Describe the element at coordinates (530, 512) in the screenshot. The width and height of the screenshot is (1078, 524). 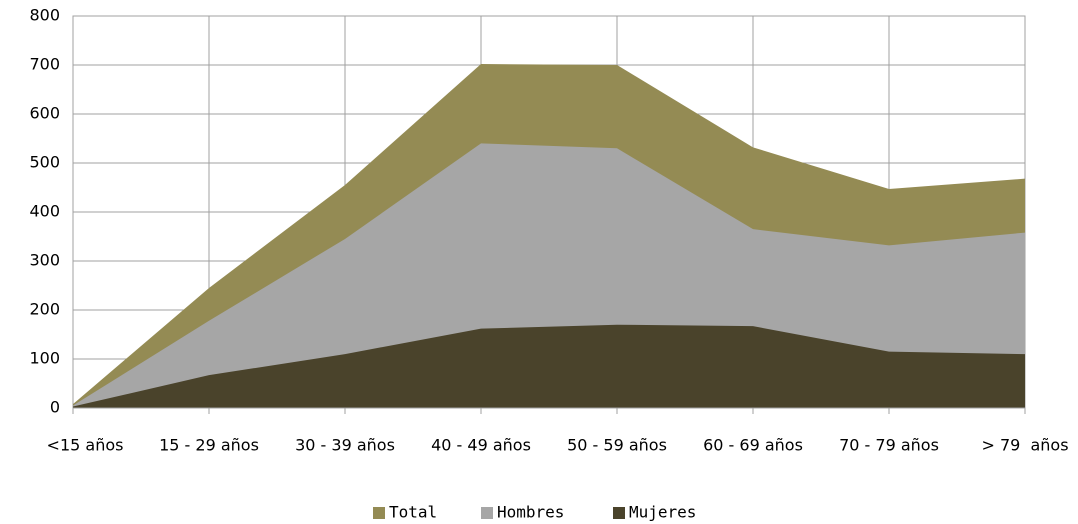
I see `legend-label: Hombres` at that location.